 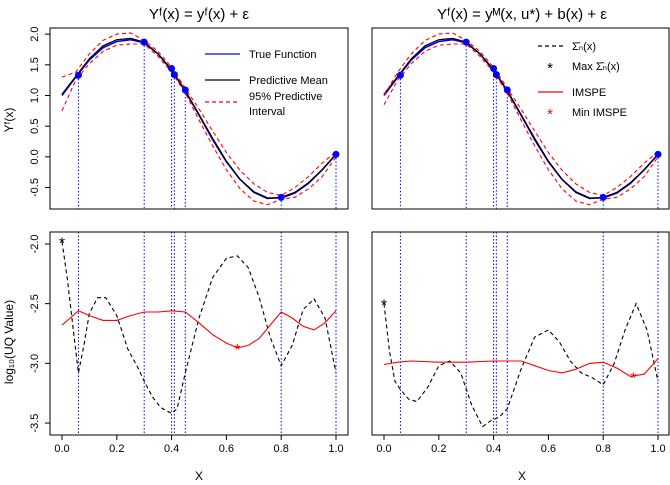 What do you see at coordinates (596, 67) in the screenshot?
I see `legend-max-sigma: Max Σ̂ₙ(x)` at bounding box center [596, 67].